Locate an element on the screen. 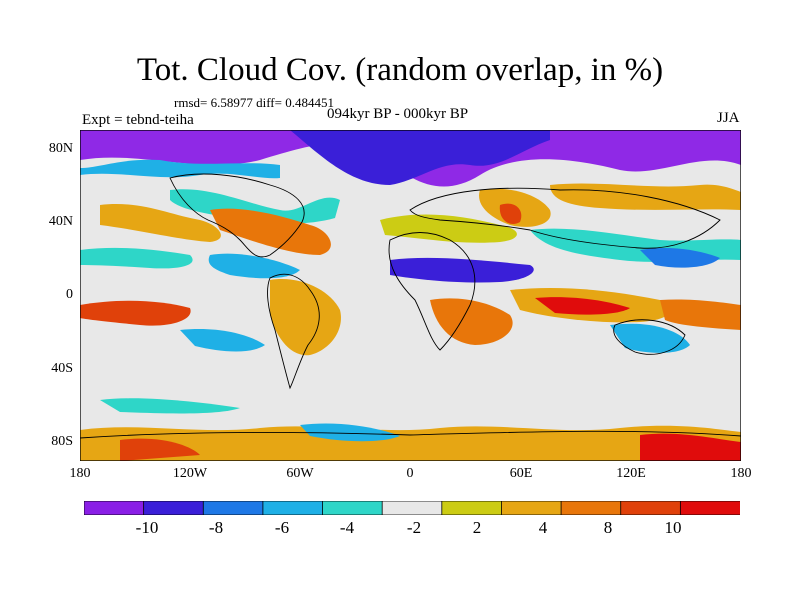 Image resolution: width=800 pixels, height=600 pixels. colorbar-label: -6 is located at coordinates (282, 527).